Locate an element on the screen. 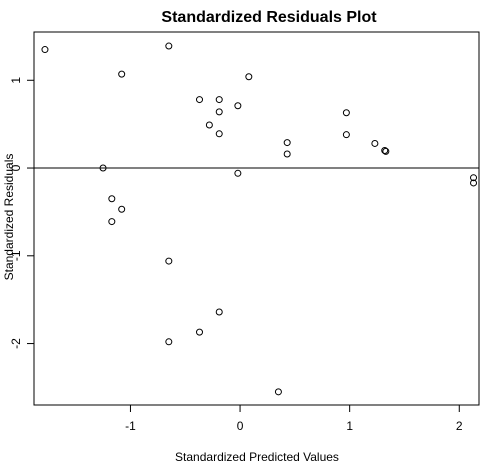 The image size is (500, 470). x-tick-label: 0 is located at coordinates (240, 426).